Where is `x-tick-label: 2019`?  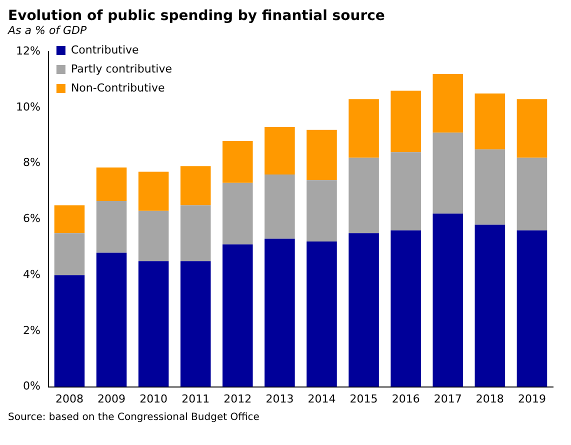
x-tick-label: 2019 is located at coordinates (532, 399).